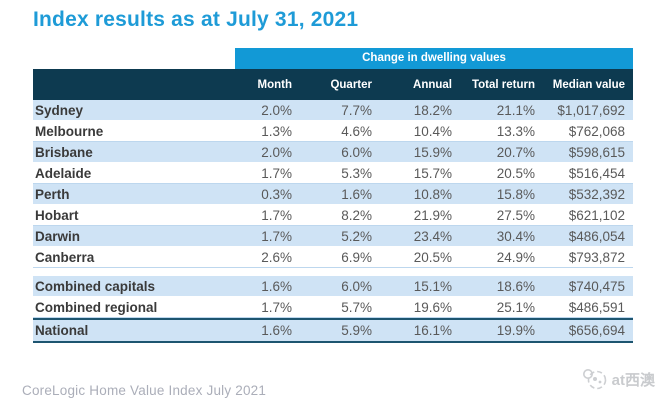  Describe the element at coordinates (591, 110) in the screenshot. I see `row-value: $1,017,692` at that location.